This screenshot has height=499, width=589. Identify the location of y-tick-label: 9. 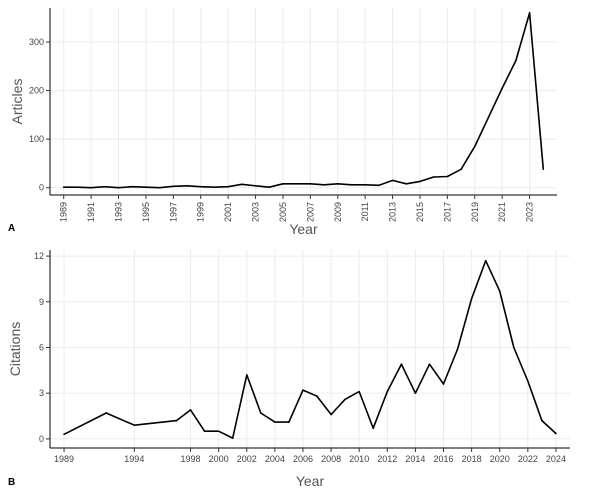
(41, 302).